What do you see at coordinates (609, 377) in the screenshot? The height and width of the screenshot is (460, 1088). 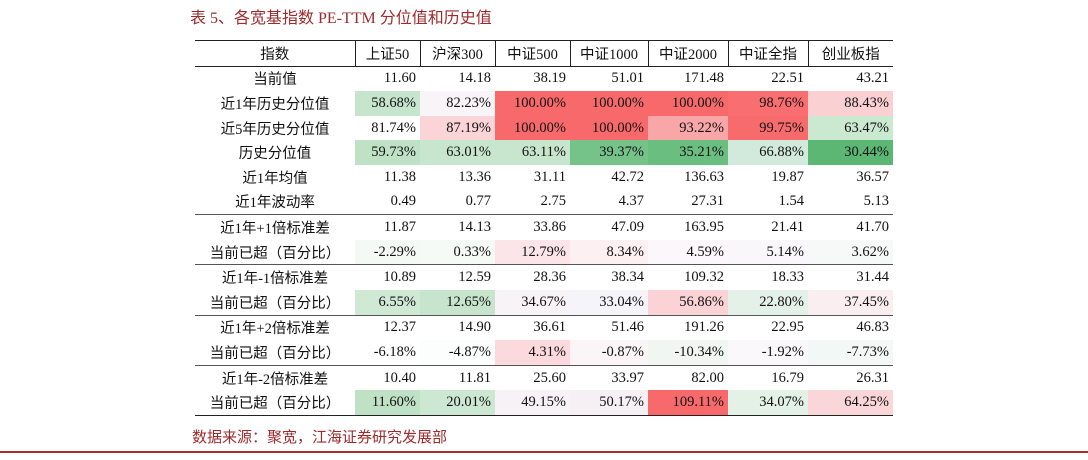 I see `cell: 33.97` at bounding box center [609, 377].